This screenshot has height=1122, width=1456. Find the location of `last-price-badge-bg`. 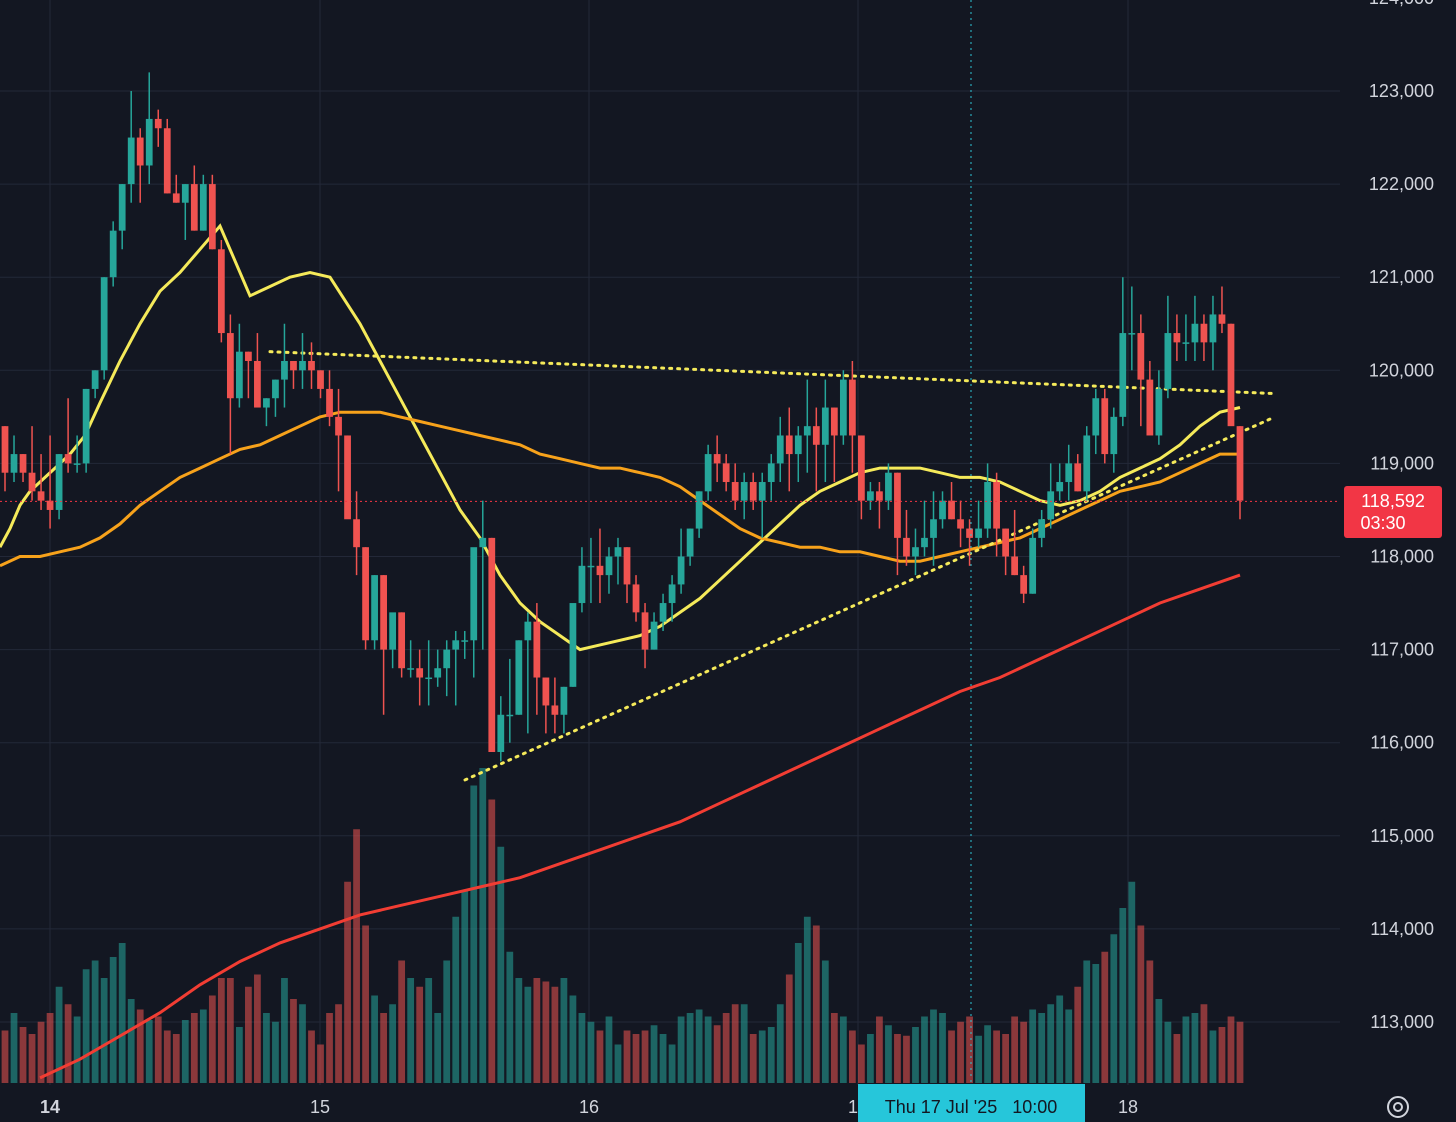

last-price-badge-bg is located at coordinates (1393, 512).